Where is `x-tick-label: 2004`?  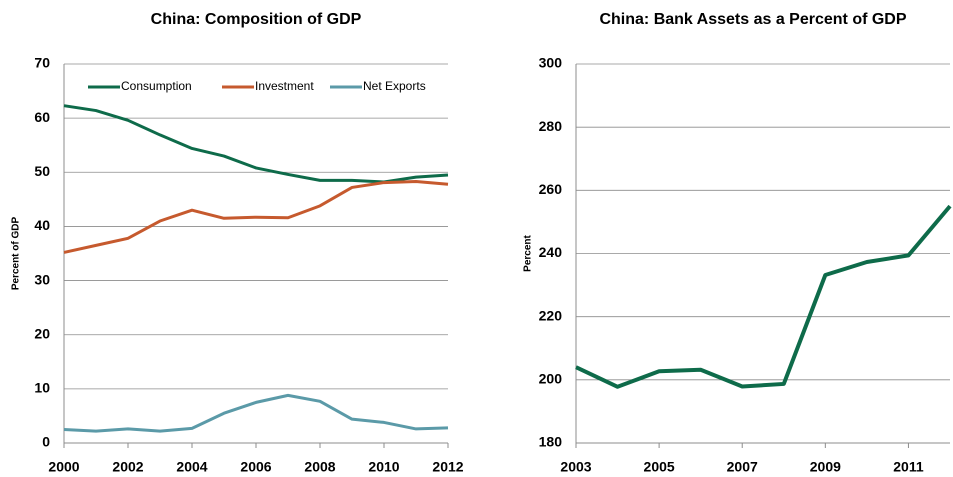
x-tick-label: 2004 is located at coordinates (191, 467).